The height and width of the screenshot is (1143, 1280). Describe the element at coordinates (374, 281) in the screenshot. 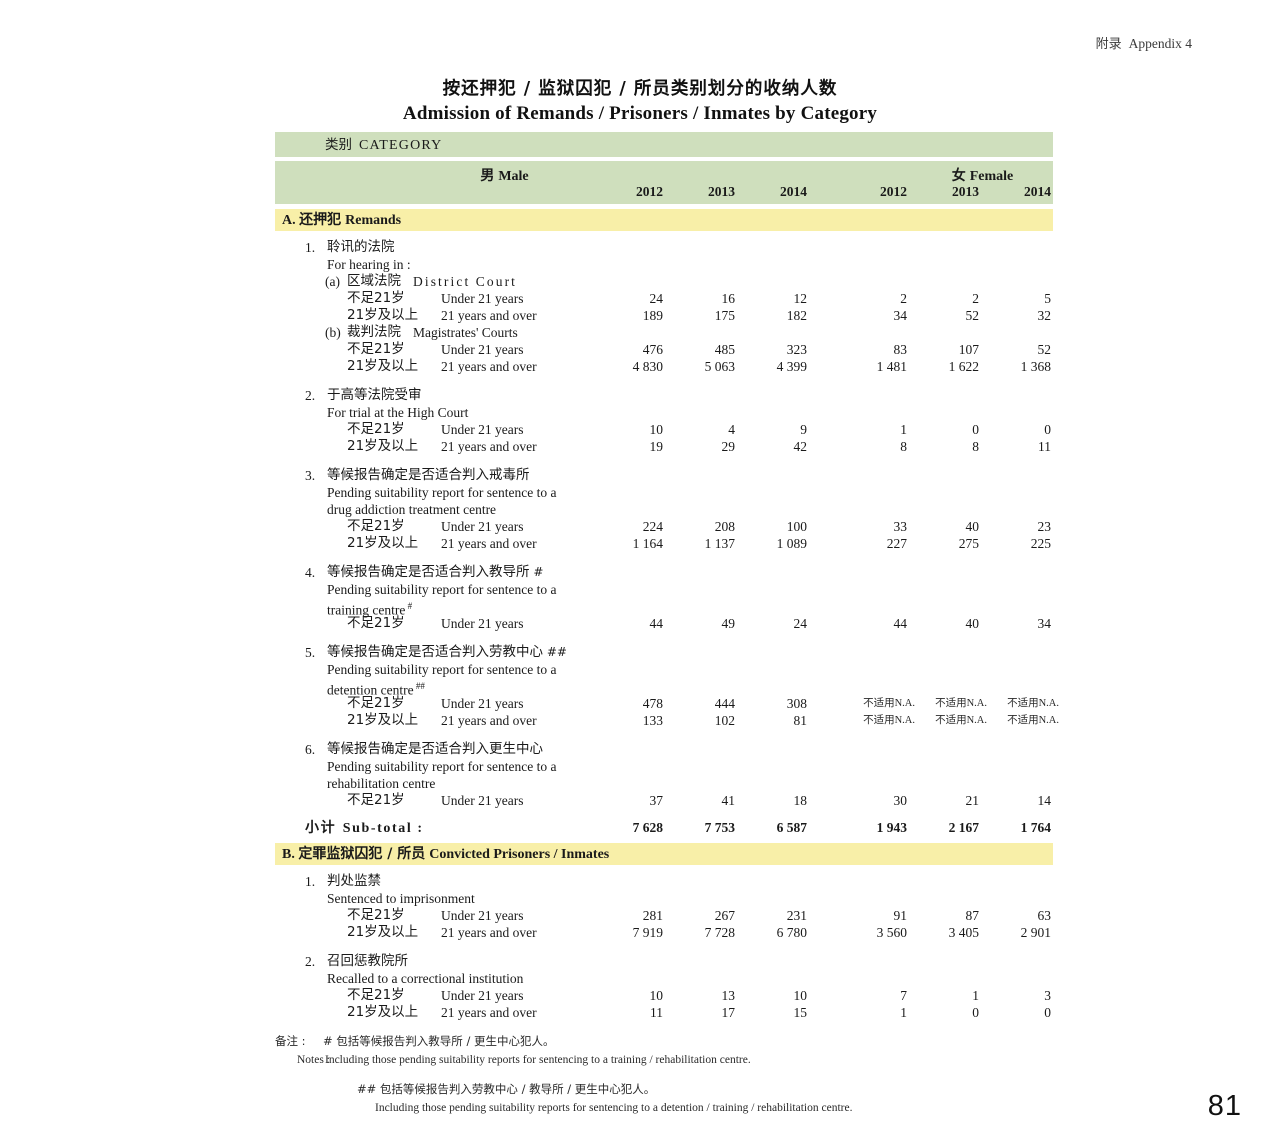

I see `subgroup-title-cn: 区域法院` at that location.